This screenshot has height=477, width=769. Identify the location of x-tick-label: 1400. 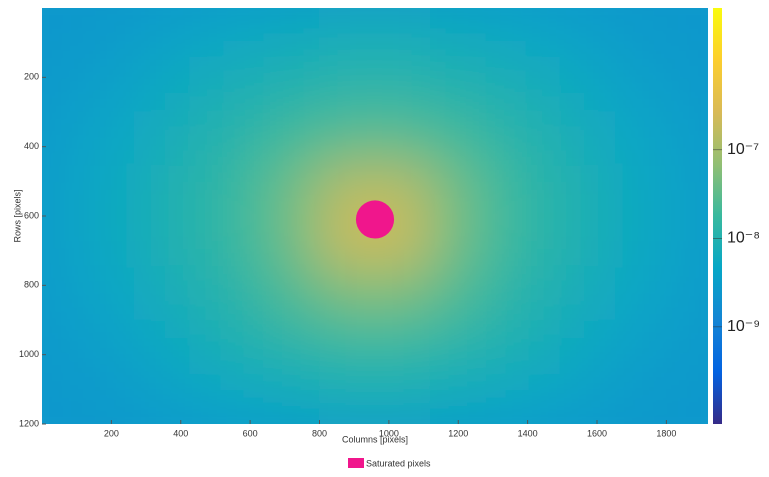
(528, 433).